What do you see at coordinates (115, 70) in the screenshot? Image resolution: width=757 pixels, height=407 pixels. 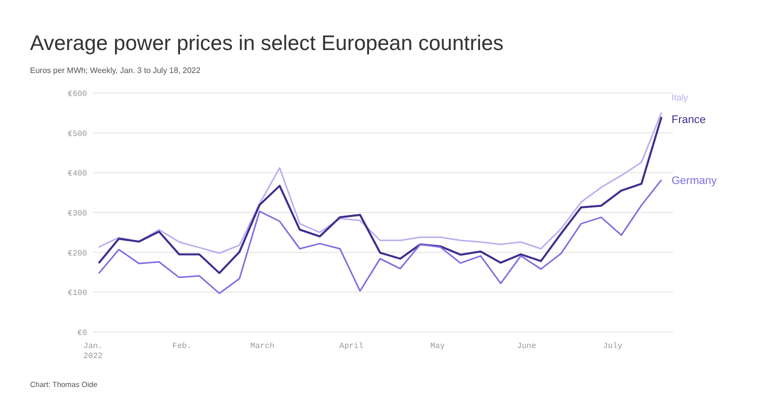 I see `chart-subtitle: Euros per MWh; Weekly, Jan. 3 to July 18, 2022` at bounding box center [115, 70].